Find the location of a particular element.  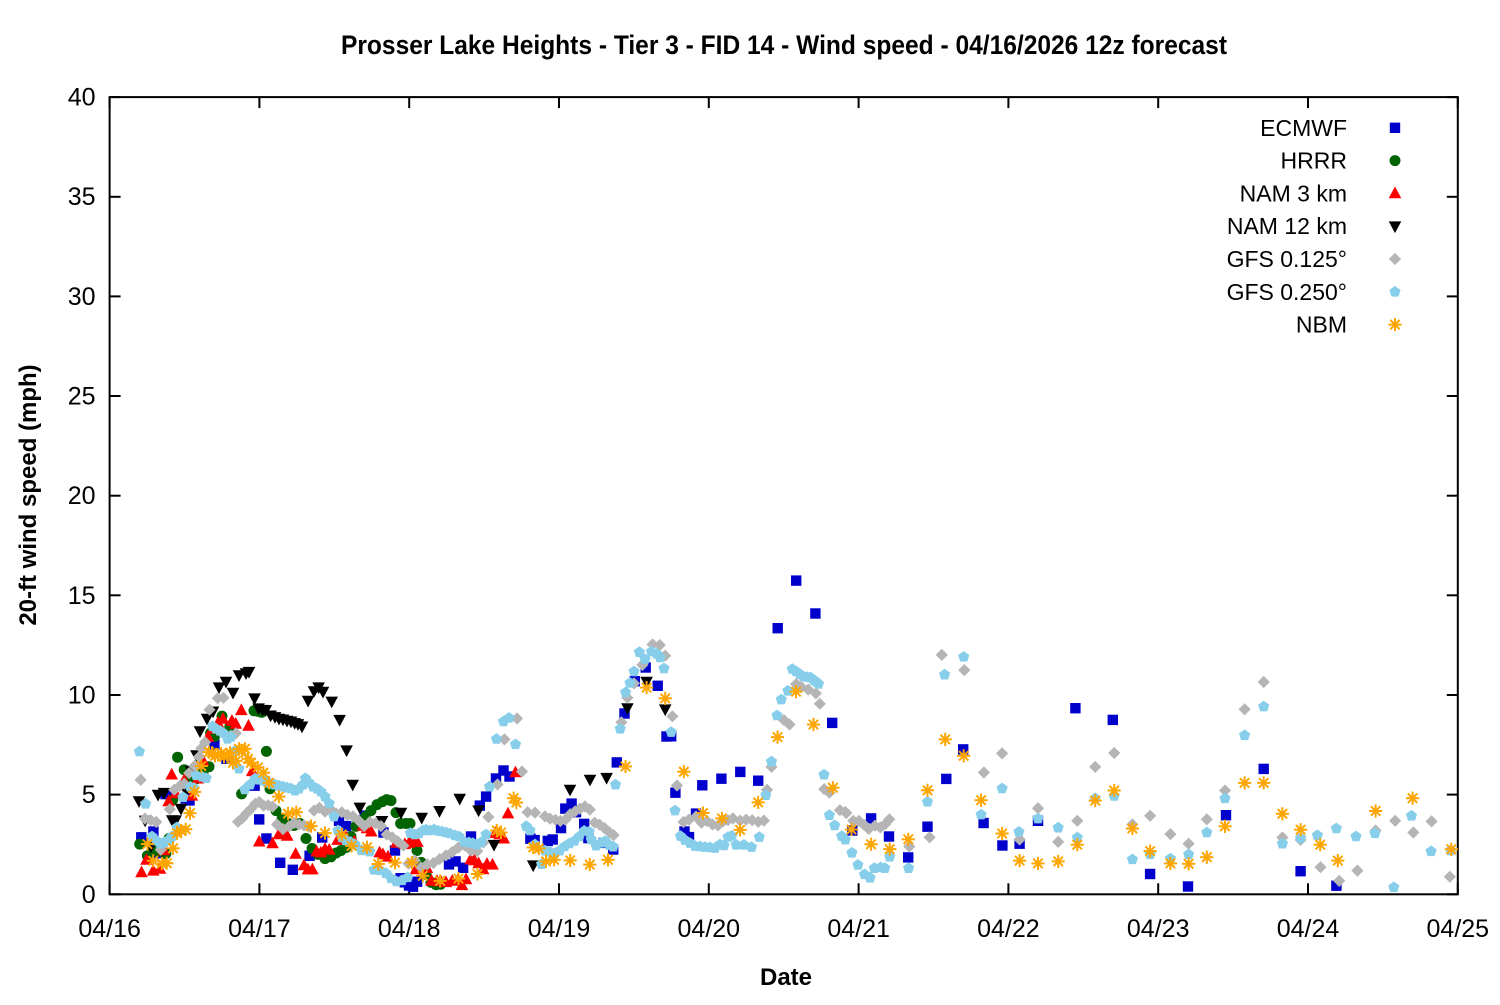

svg-text: 40 is located at coordinates (82, 98).